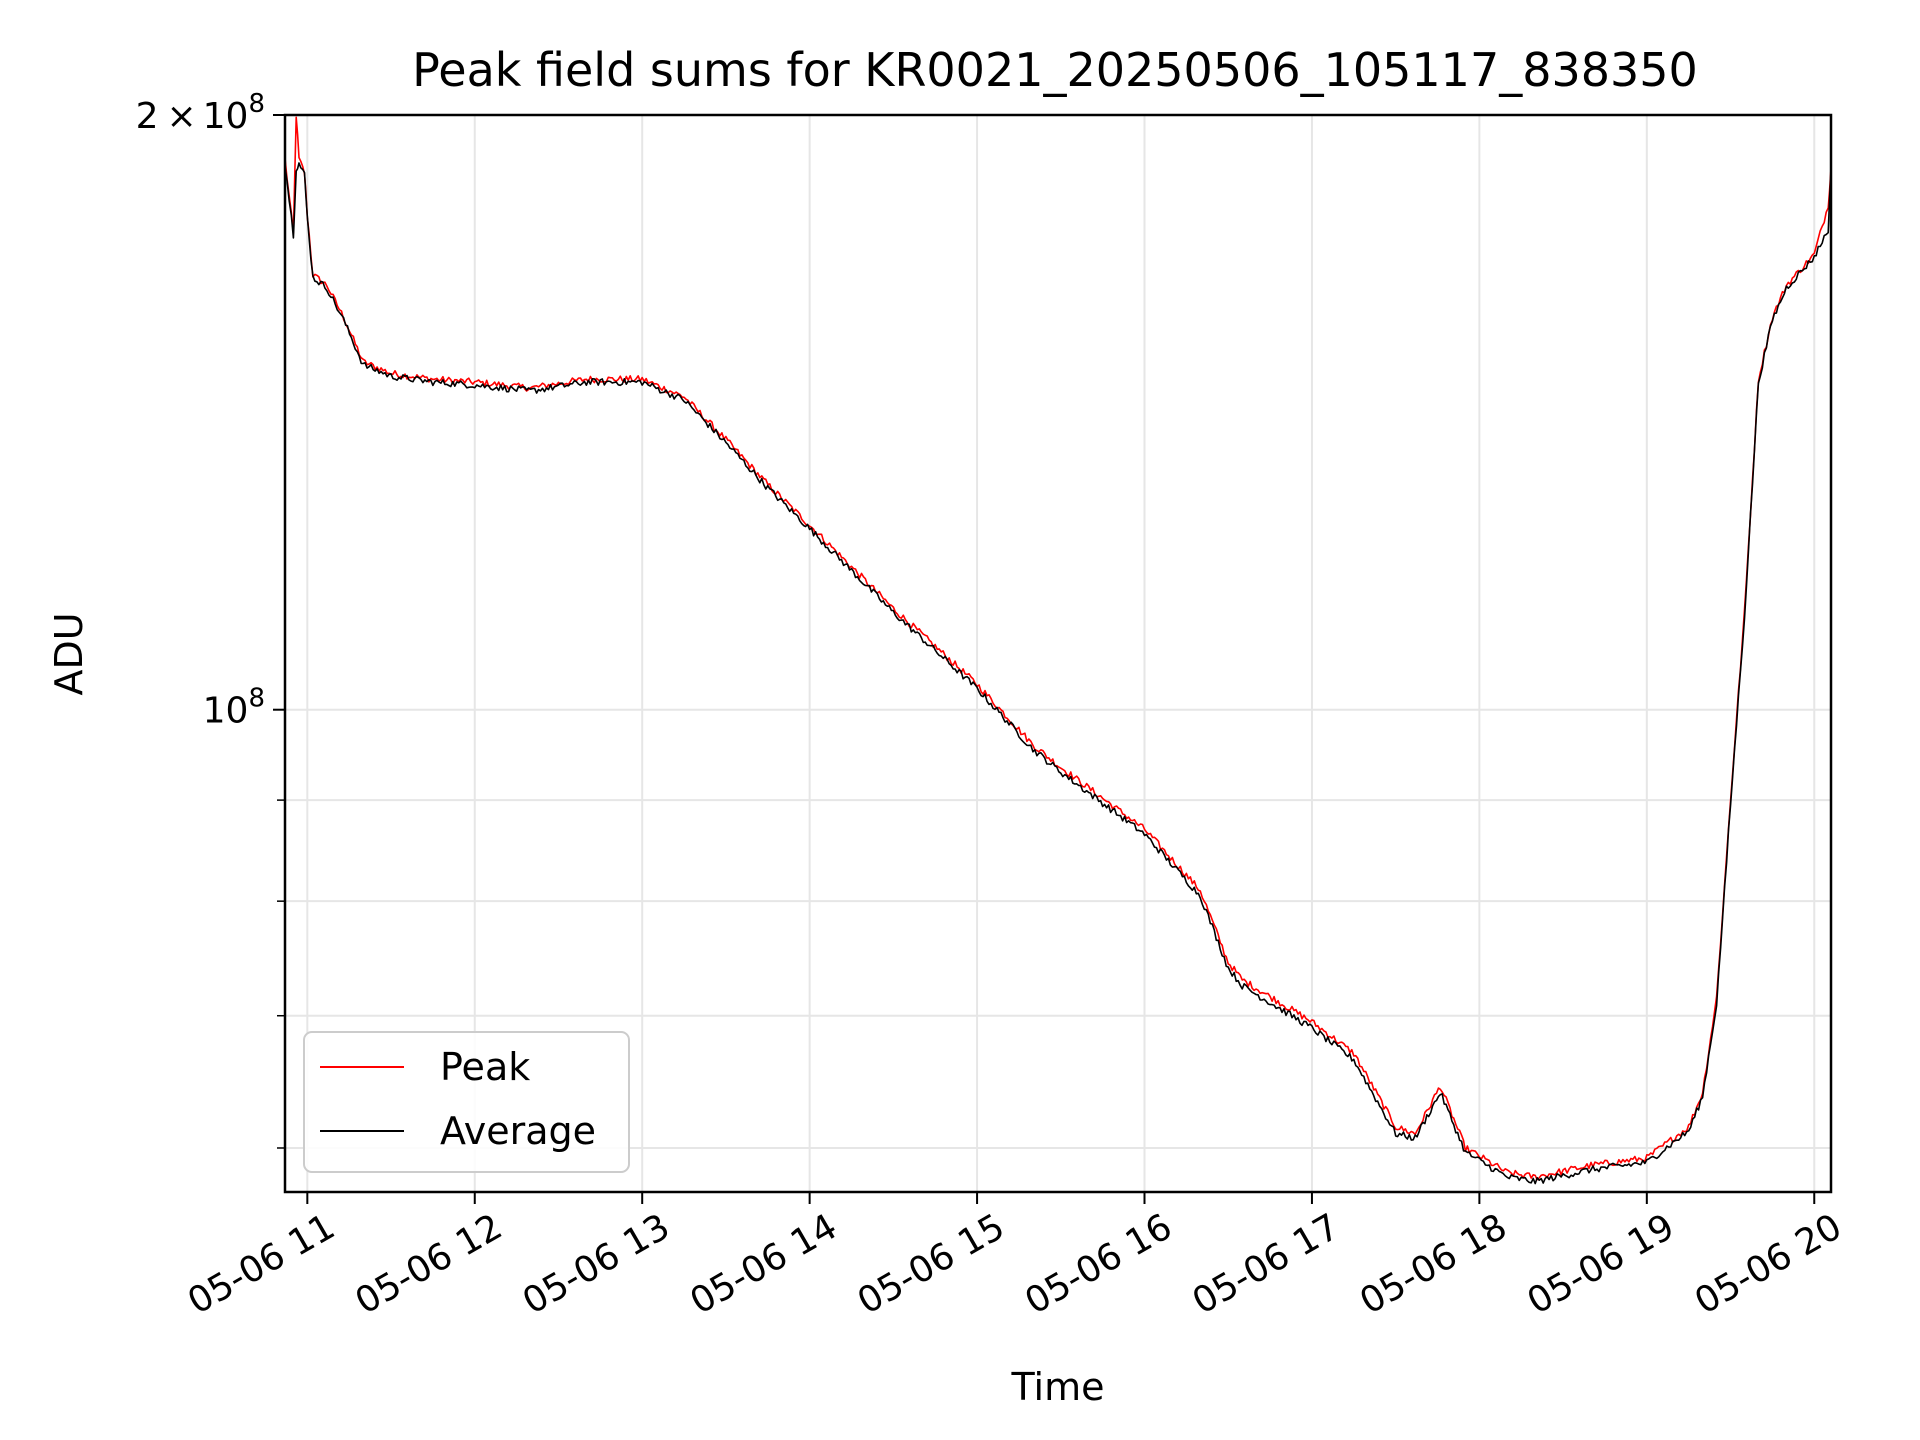 This screenshot has width=1920, height=1440. I want to click on y-tick-label: 2 × 10⁸, so click(200, 113).